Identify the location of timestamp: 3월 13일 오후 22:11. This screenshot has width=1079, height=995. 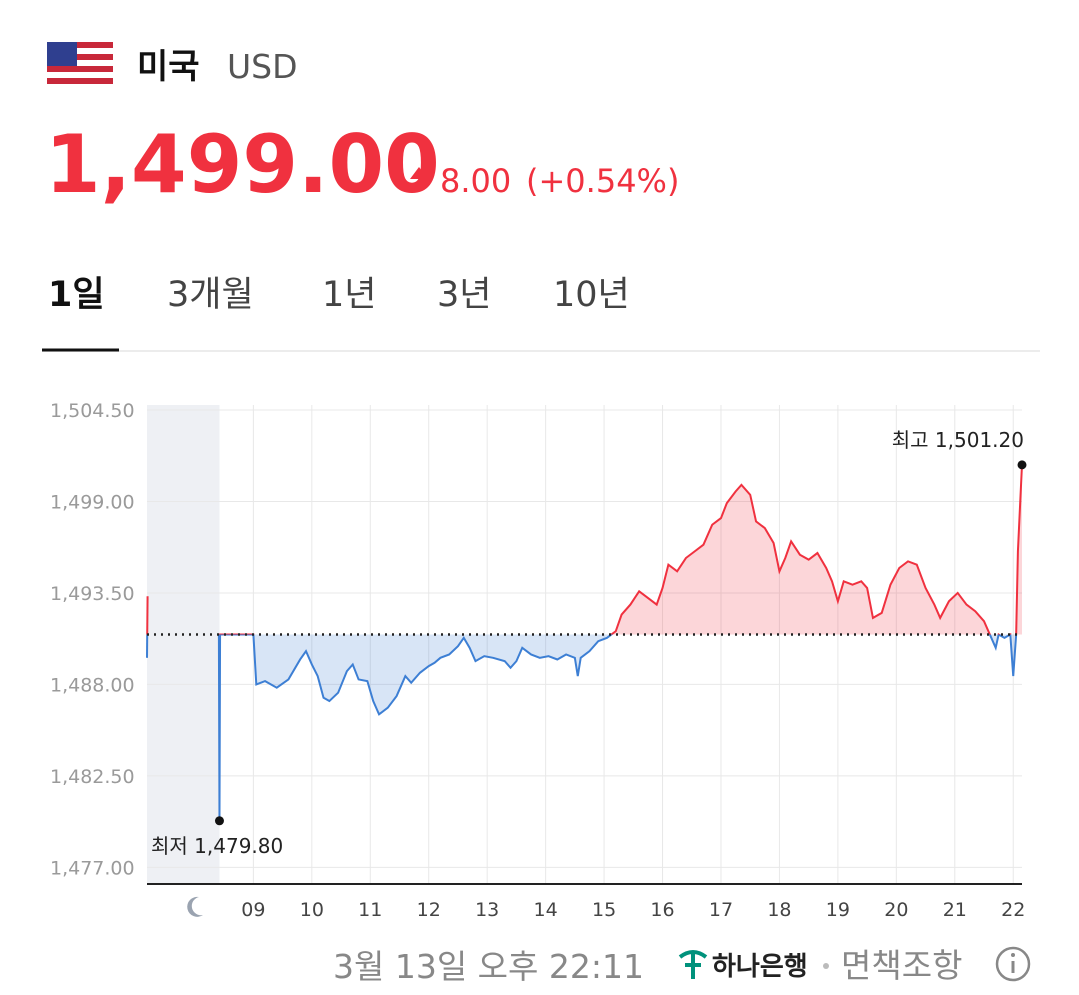
(488, 966).